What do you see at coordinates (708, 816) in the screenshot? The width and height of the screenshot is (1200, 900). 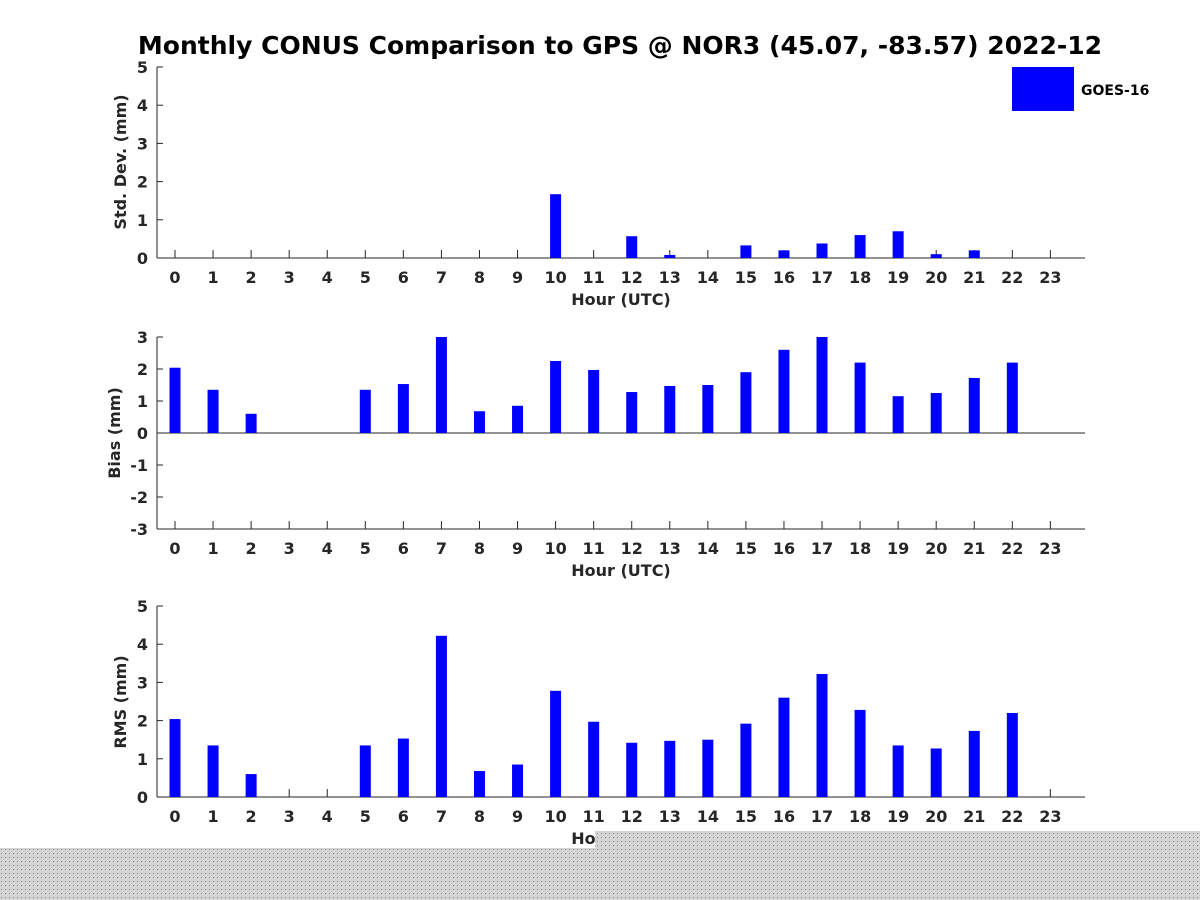 I see `panel-rms-x-tick-label-14: 14` at bounding box center [708, 816].